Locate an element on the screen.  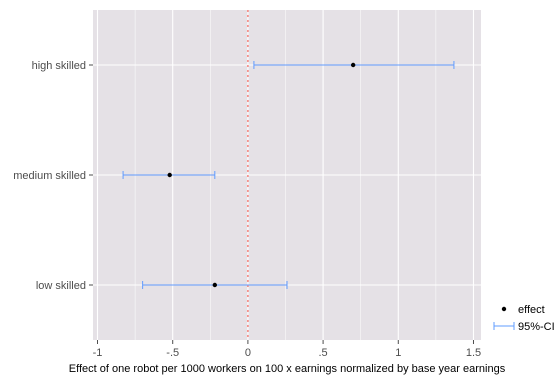
category-label: low skilled is located at coordinates (61, 286).